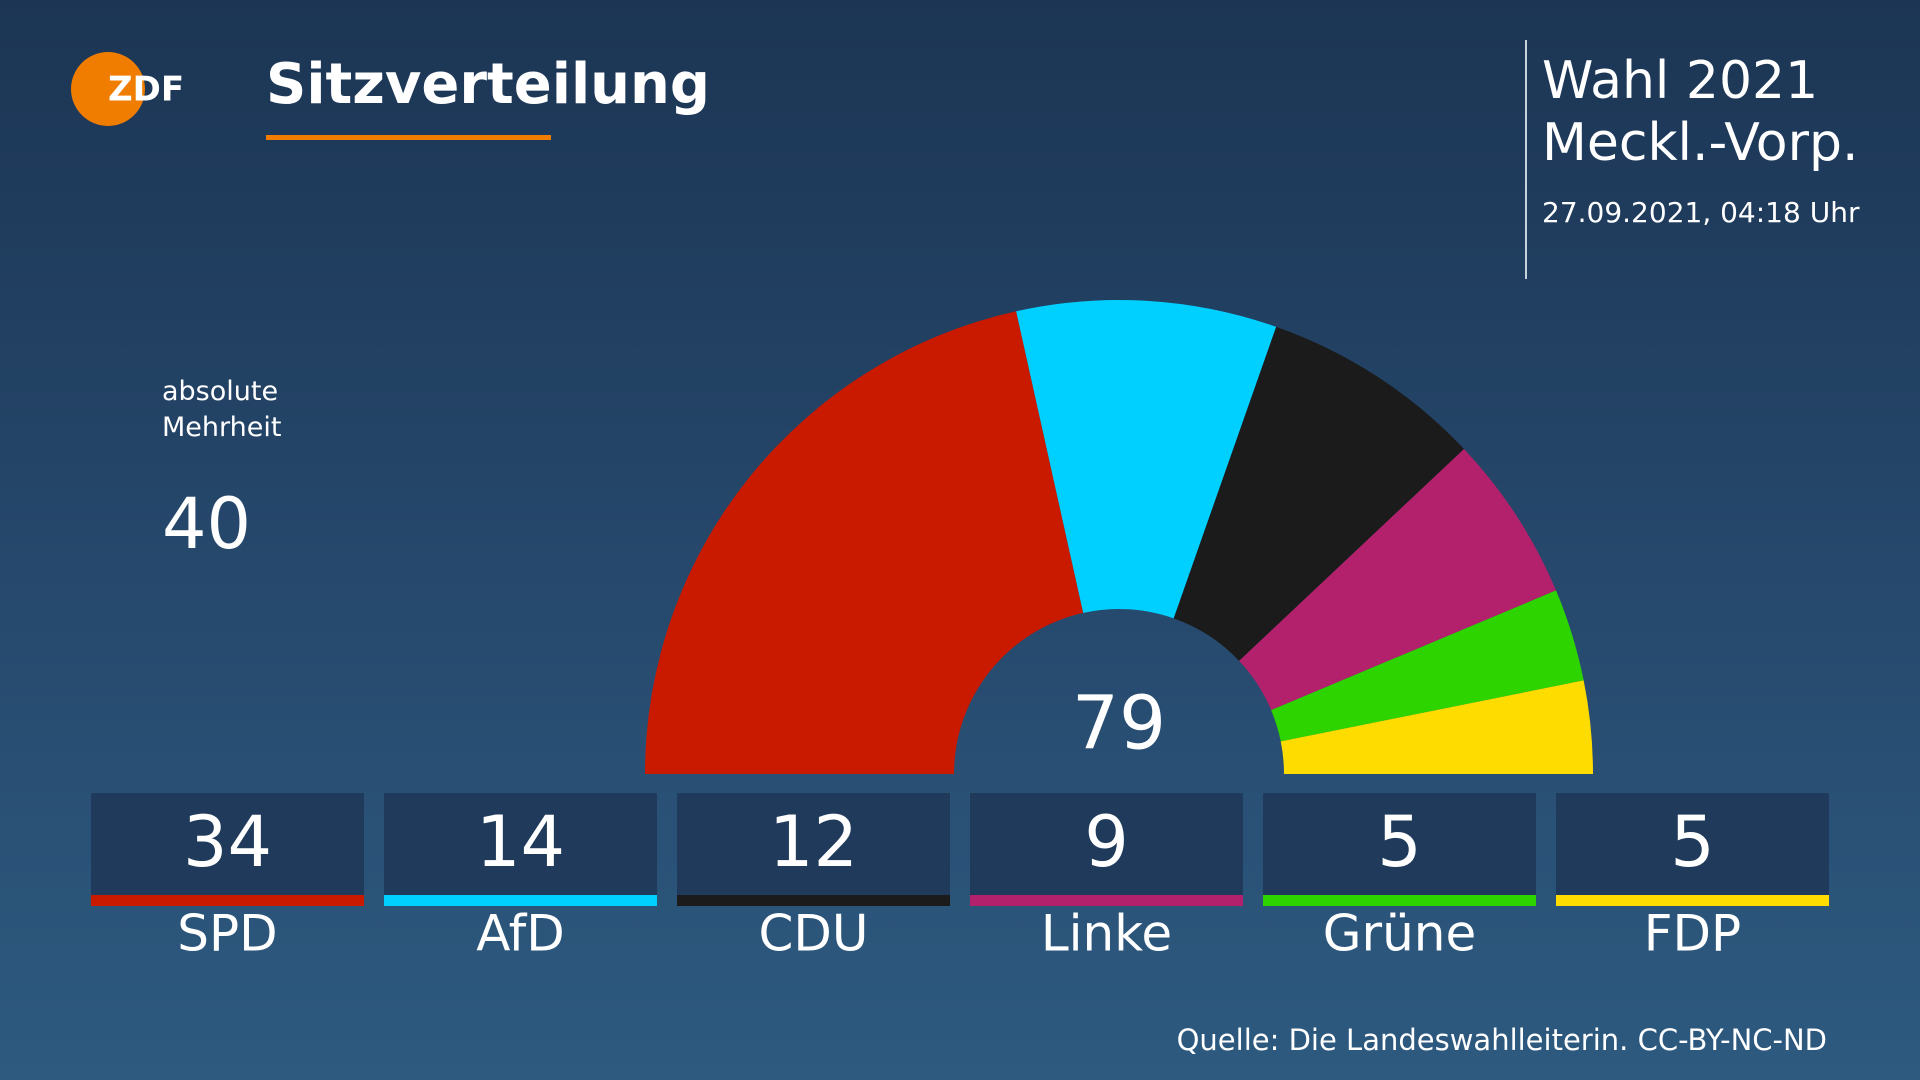 The width and height of the screenshot is (1920, 1080). Describe the element at coordinates (206, 524) in the screenshot. I see `majority-value: 40` at that location.